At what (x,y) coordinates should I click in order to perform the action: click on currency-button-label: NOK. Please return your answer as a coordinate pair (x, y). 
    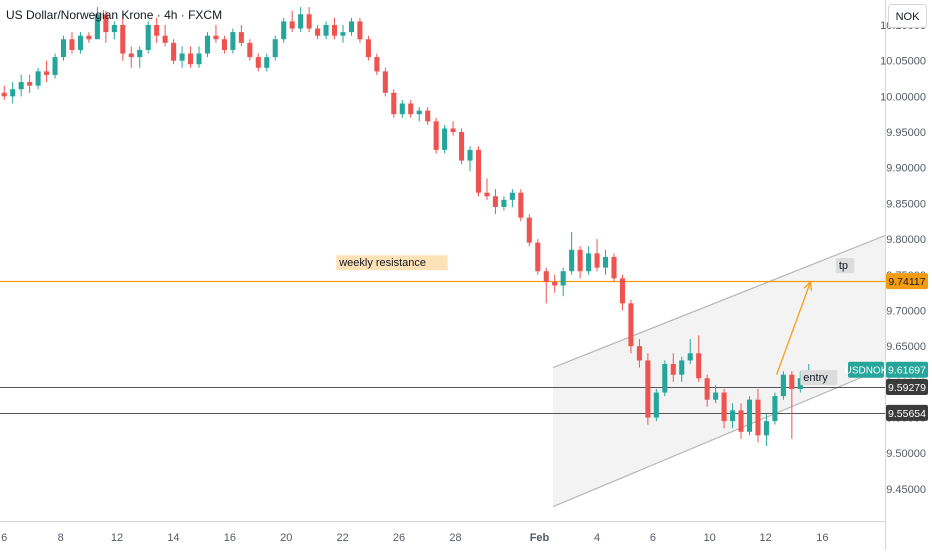
    Looking at the image, I should click on (908, 17).